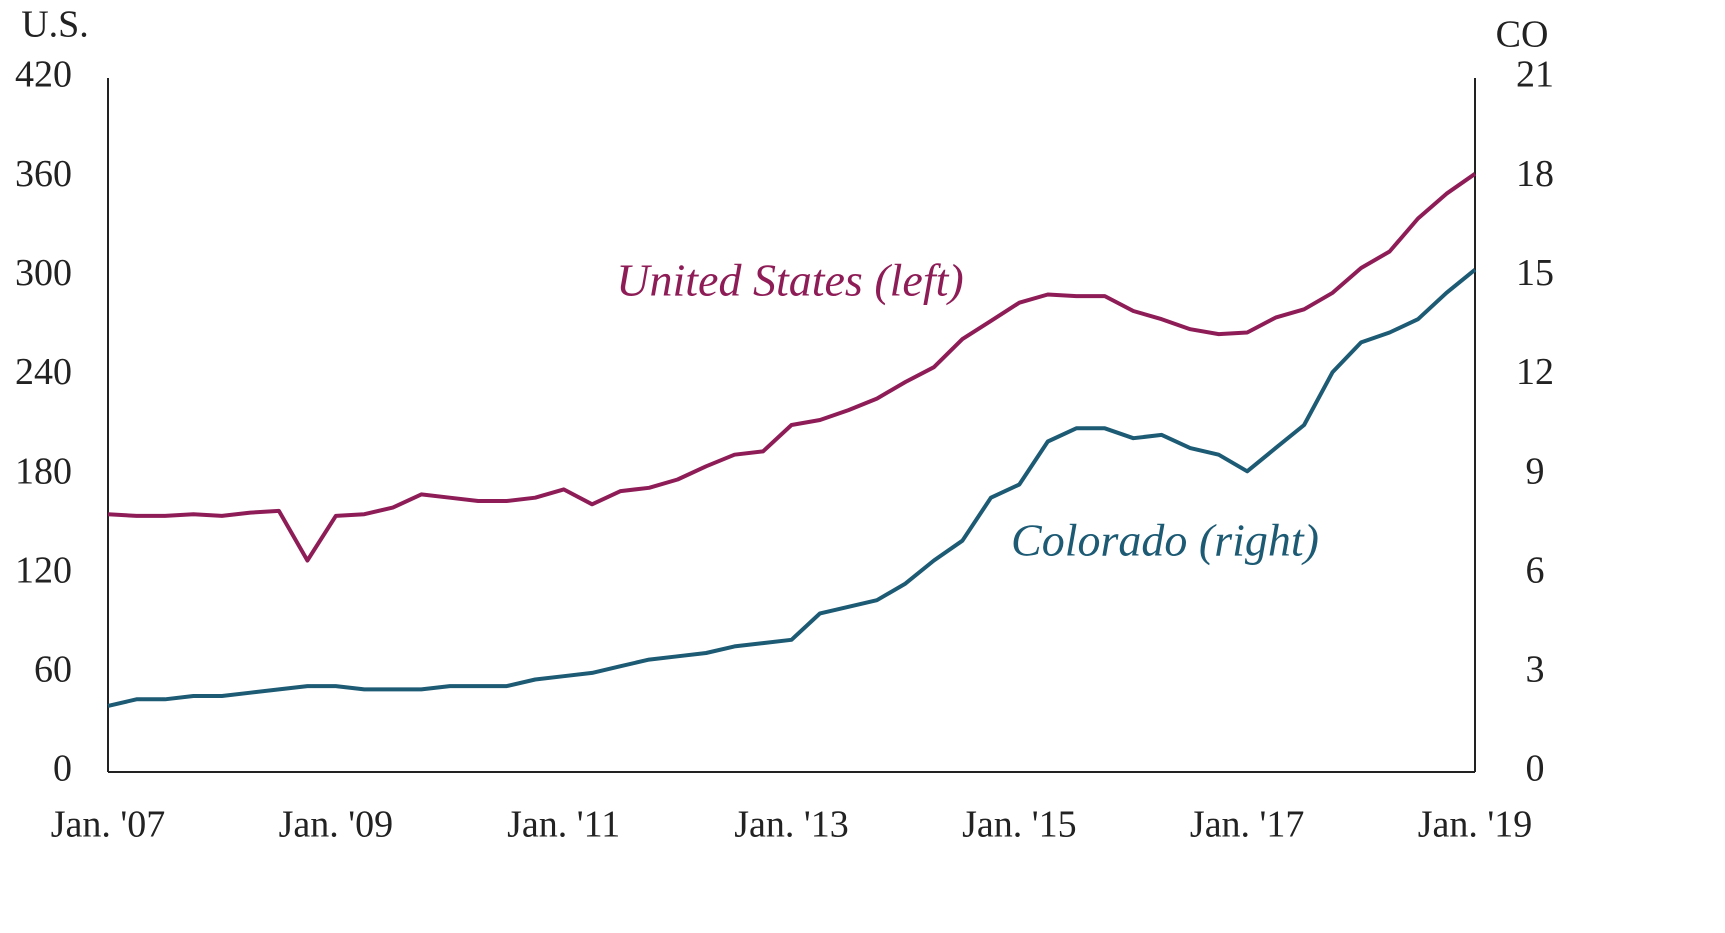  I want to click on x-tick-label: Jan. '15, so click(1019, 825).